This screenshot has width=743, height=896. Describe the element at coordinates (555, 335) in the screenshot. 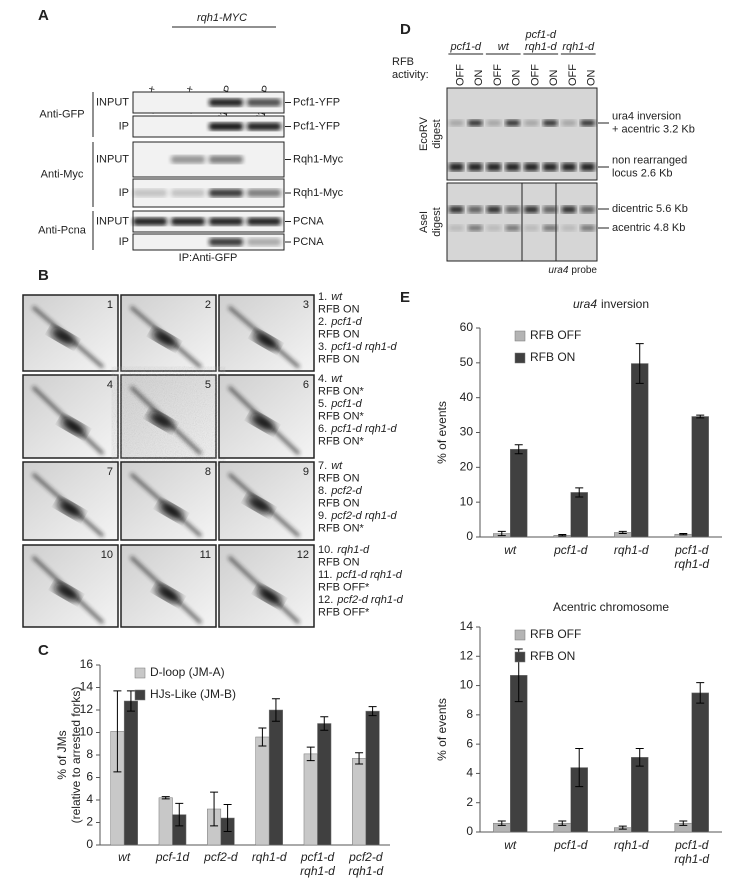

I see `legend-label: RFB OFF` at that location.